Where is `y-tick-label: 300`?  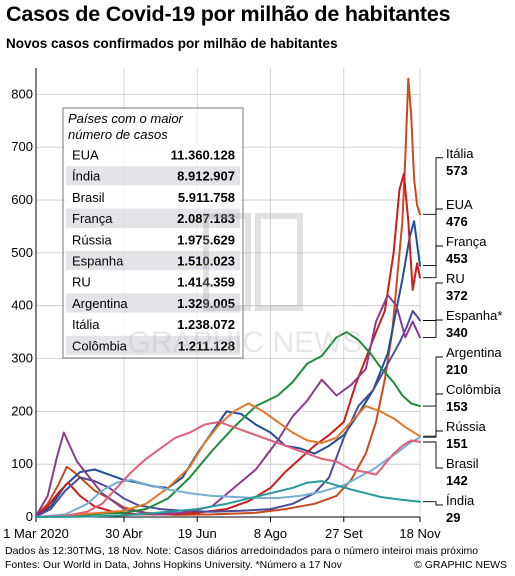
y-tick-label: 300 is located at coordinates (22, 358).